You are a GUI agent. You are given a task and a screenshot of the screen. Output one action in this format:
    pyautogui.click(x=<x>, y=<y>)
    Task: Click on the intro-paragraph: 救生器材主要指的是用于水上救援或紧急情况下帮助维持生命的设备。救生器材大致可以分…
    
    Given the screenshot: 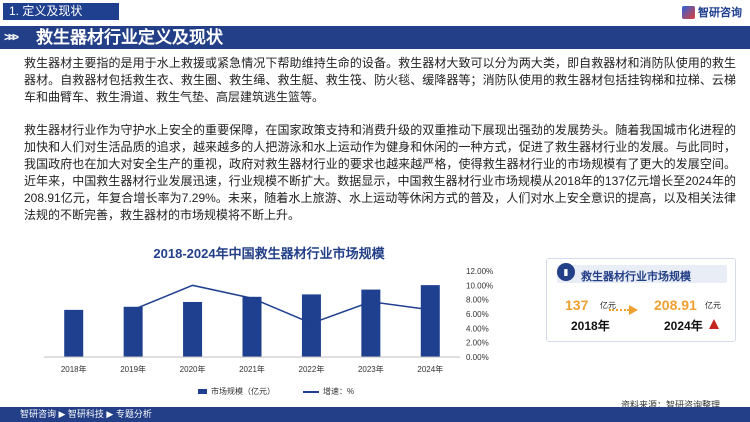 What is the action you would take?
    pyautogui.click(x=380, y=80)
    